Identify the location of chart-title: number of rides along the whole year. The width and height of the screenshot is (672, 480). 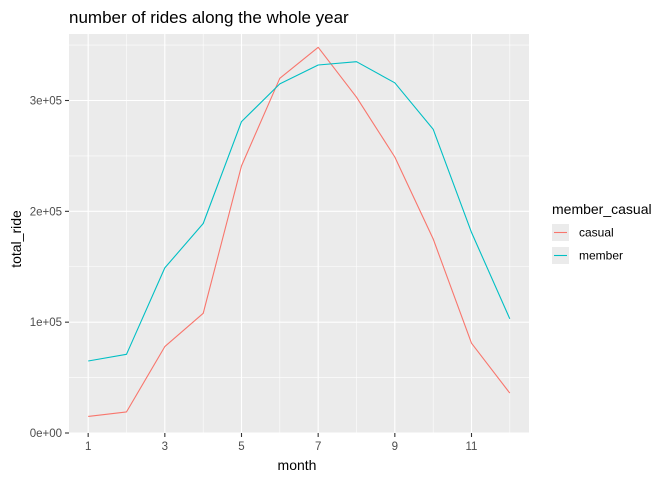
(209, 17).